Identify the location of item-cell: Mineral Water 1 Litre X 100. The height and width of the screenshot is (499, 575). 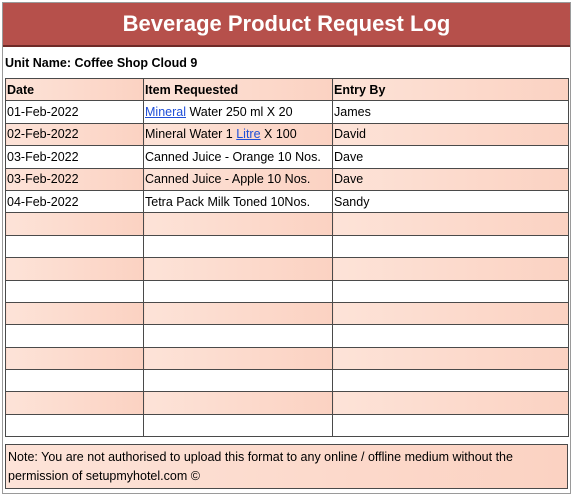
(238, 134).